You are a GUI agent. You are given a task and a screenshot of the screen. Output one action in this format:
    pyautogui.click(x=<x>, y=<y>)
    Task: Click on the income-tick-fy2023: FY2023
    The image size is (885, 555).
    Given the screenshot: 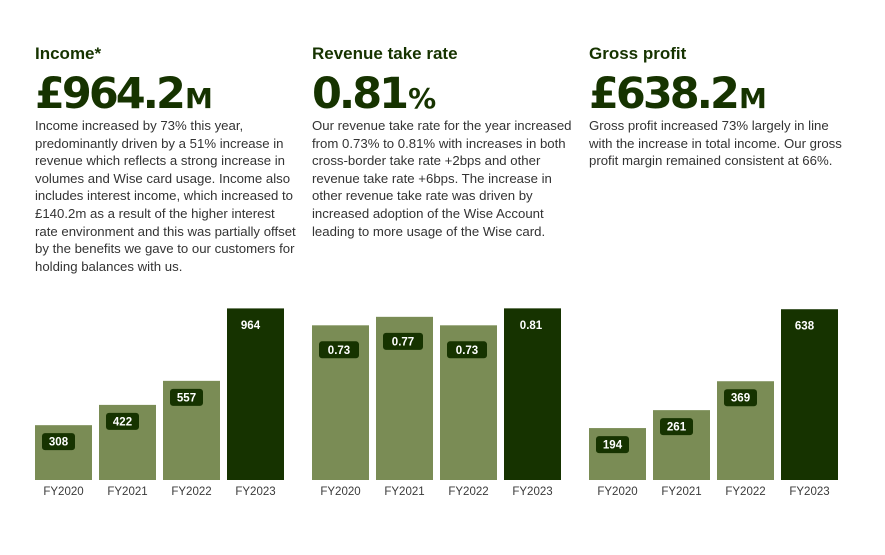 What is the action you would take?
    pyautogui.click(x=255, y=492)
    